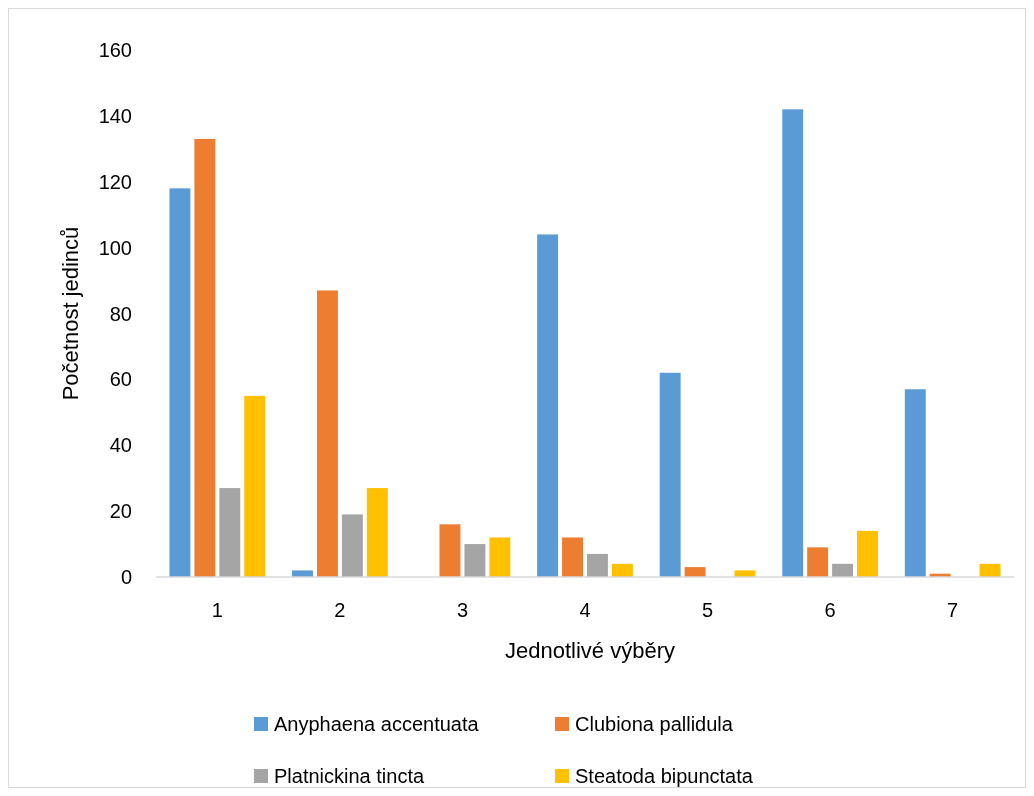 This screenshot has height=796, width=1034. What do you see at coordinates (115, 181) in the screenshot?
I see `y-tick-label: 120` at bounding box center [115, 181].